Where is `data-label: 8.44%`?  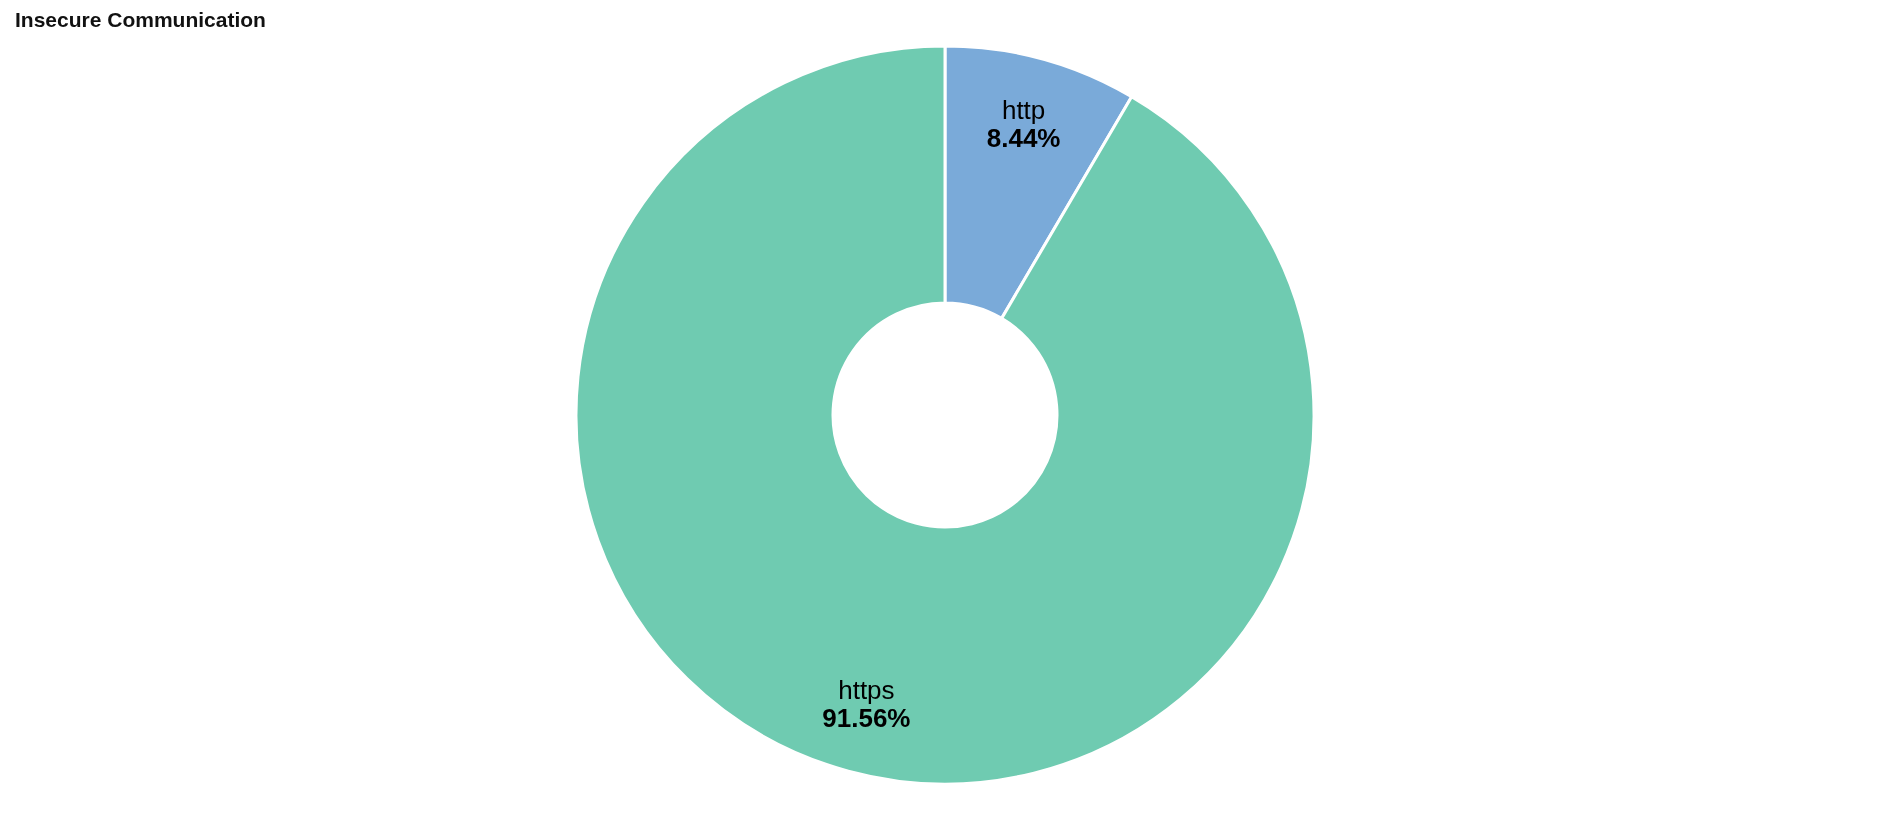
data-label: 8.44% is located at coordinates (1023, 138).